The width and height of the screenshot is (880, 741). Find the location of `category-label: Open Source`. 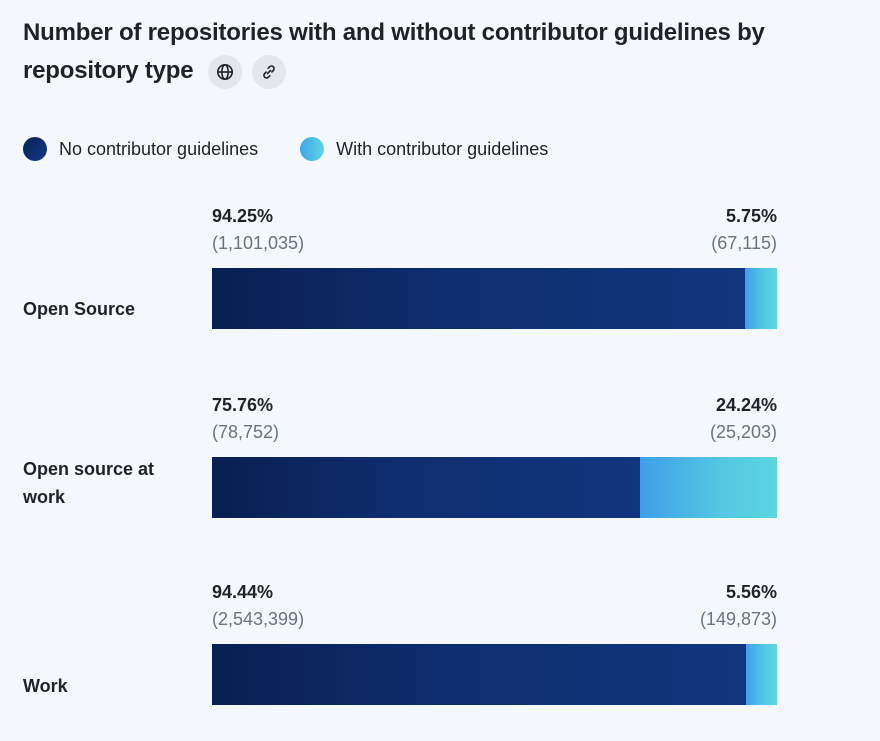

category-label: Open Source is located at coordinates (79, 309).